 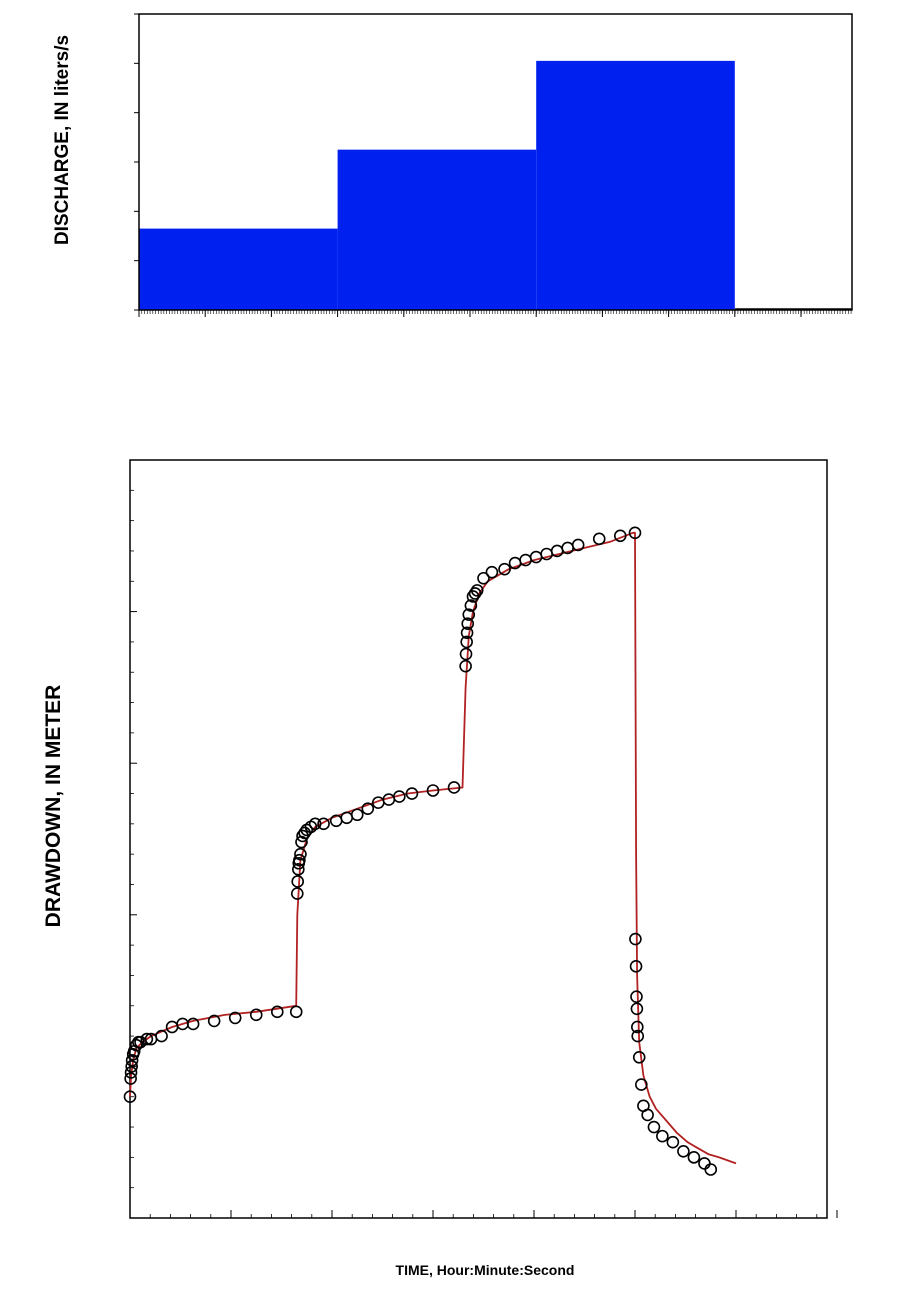 I want to click on drawdown-x-axis-label: TIME, Hour:Minute:Second, so click(x=485, y=1270).